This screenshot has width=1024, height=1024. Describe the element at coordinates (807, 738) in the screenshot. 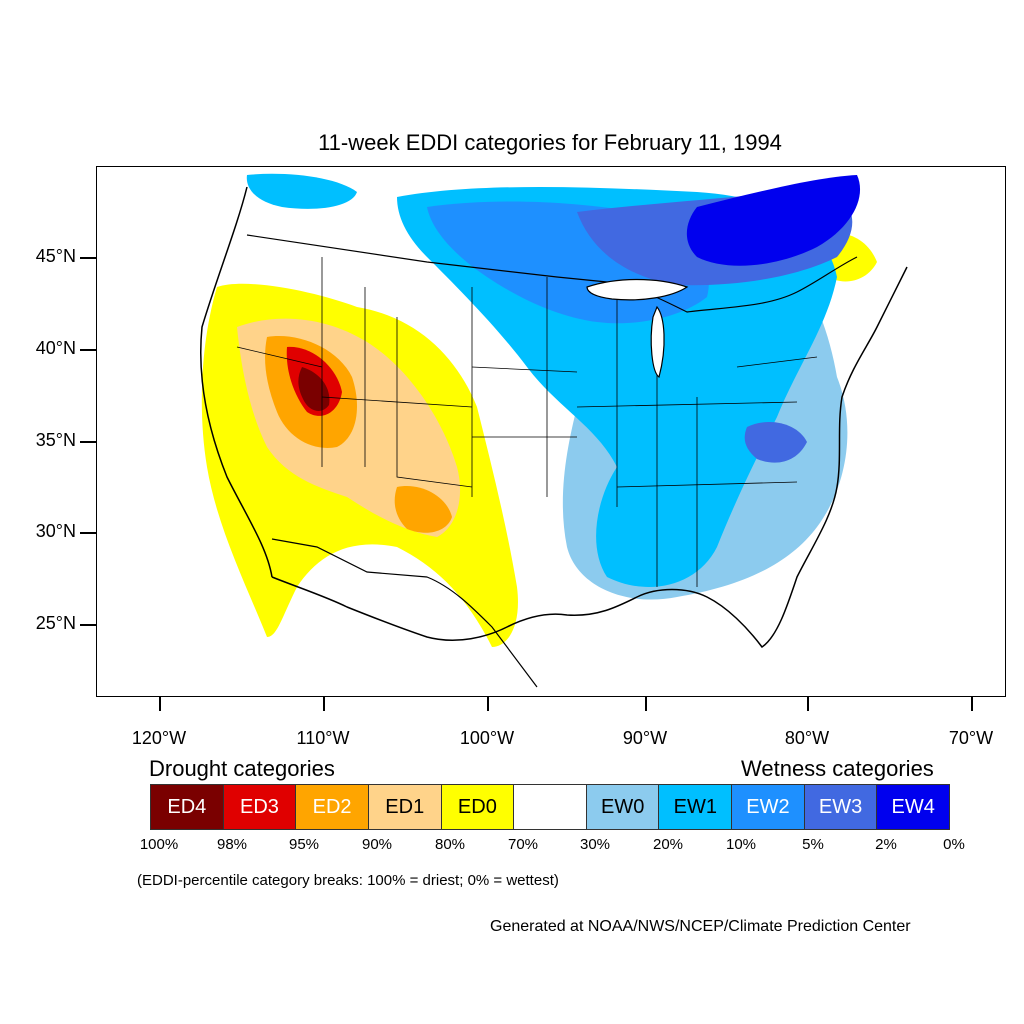

I see `lon-label-80: 80°W` at that location.